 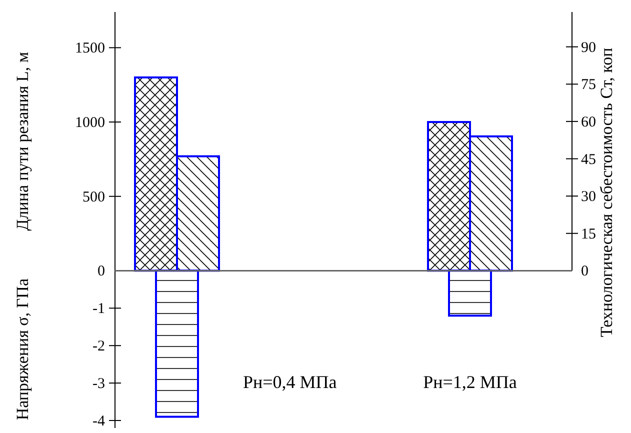 What do you see at coordinates (290, 382) in the screenshot?
I see `annotation: Pн=0,4 МПа` at bounding box center [290, 382].